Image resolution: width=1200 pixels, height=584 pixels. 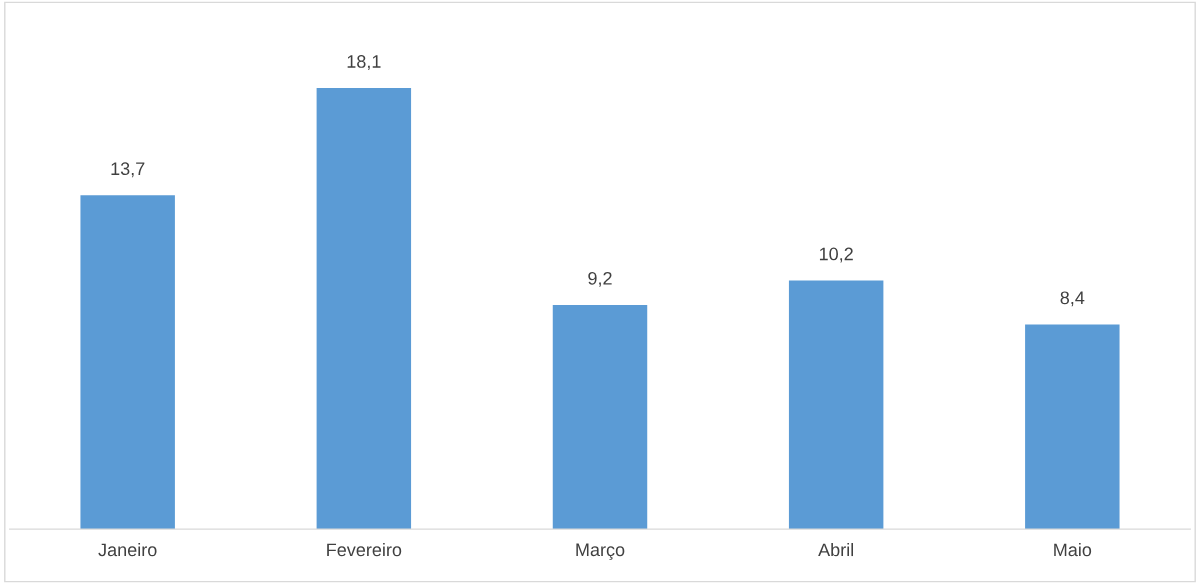 What do you see at coordinates (600, 551) in the screenshot?
I see `x-tick-label: Março` at bounding box center [600, 551].